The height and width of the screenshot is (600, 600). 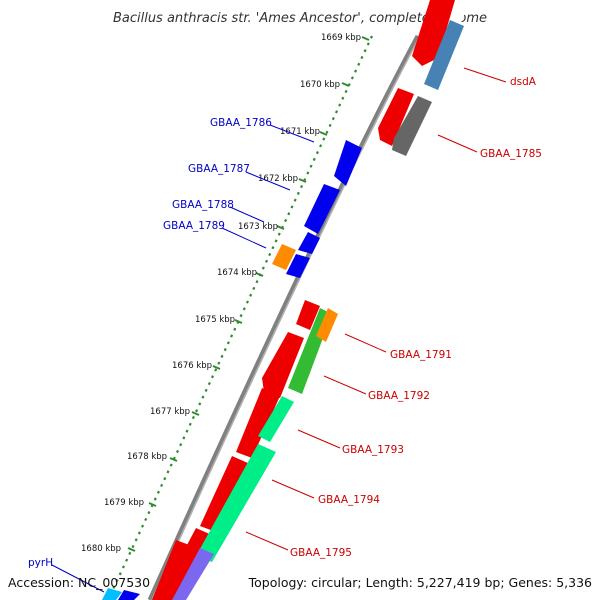 I want to click on leader-dsdA, so click(x=485, y=75).